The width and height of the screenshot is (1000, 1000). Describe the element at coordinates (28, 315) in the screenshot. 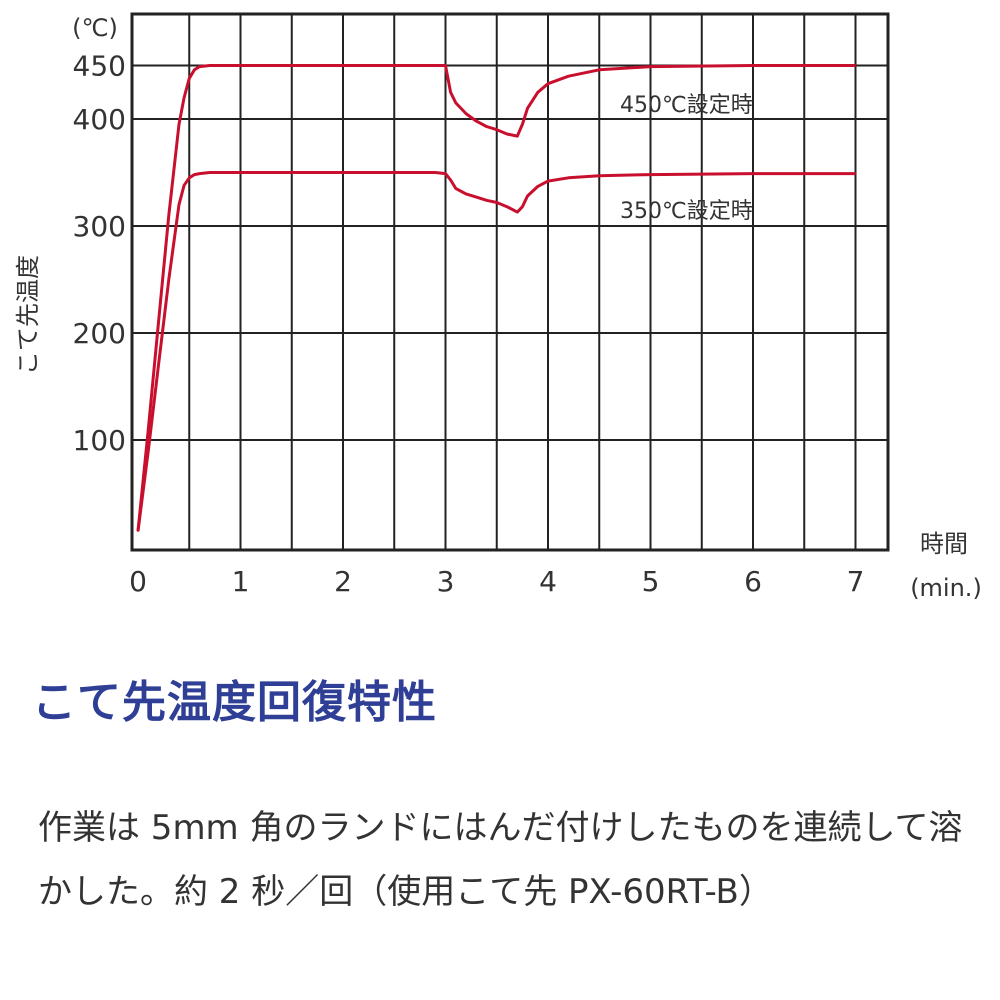

I see `y-axis-label: こて先温度` at that location.